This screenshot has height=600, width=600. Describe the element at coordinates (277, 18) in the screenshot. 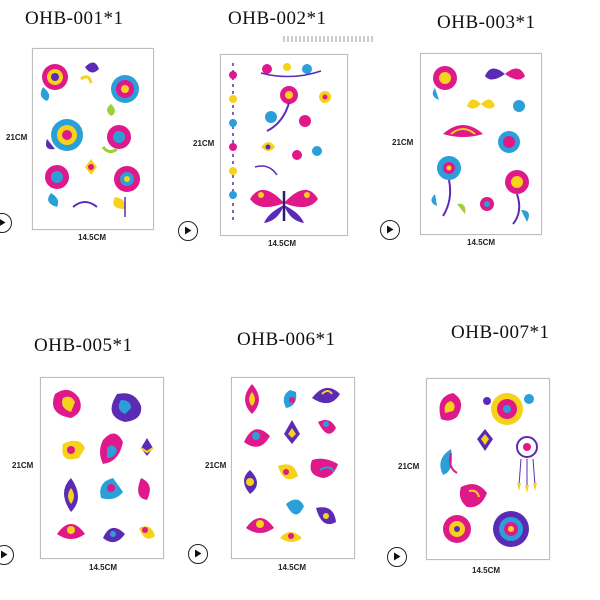

I see `product-code: OHB-002*1` at that location.